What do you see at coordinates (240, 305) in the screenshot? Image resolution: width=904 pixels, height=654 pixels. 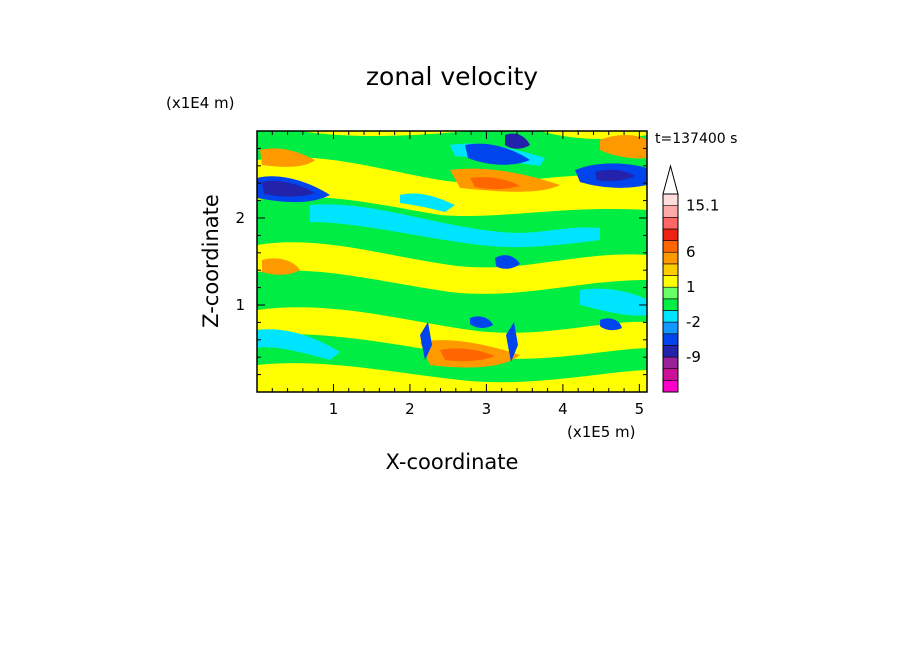 I see `y-tick-label: 1` at bounding box center [240, 305].